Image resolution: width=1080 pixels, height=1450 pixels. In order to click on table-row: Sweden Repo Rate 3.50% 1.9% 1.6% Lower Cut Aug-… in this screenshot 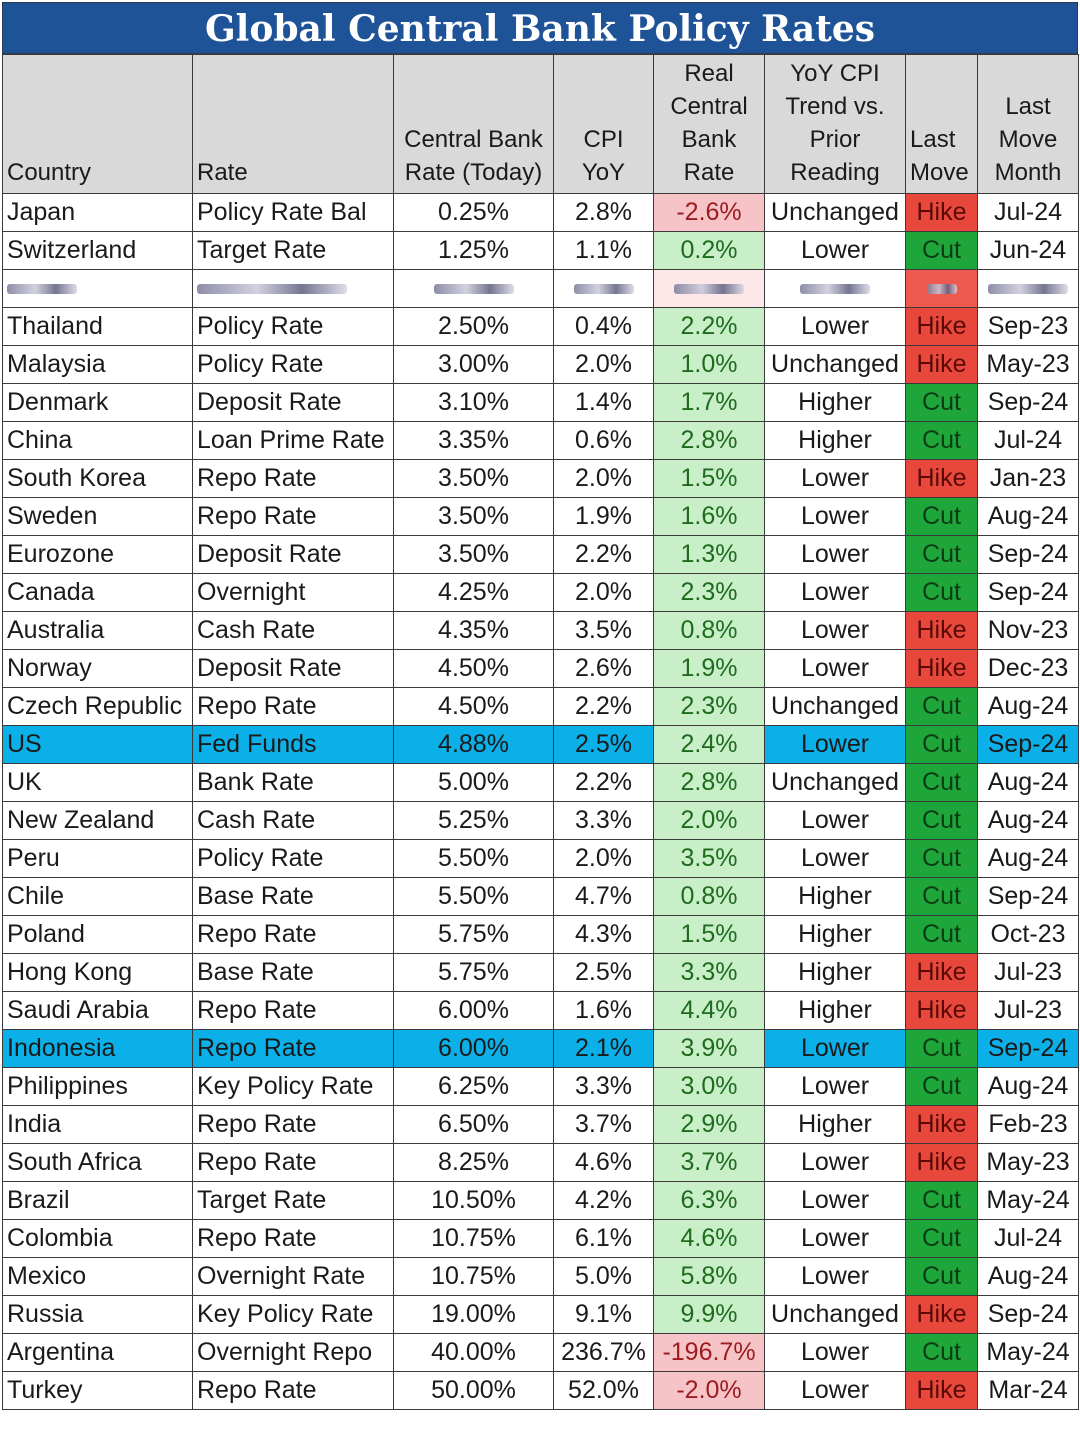, I will do `click(540, 516)`.